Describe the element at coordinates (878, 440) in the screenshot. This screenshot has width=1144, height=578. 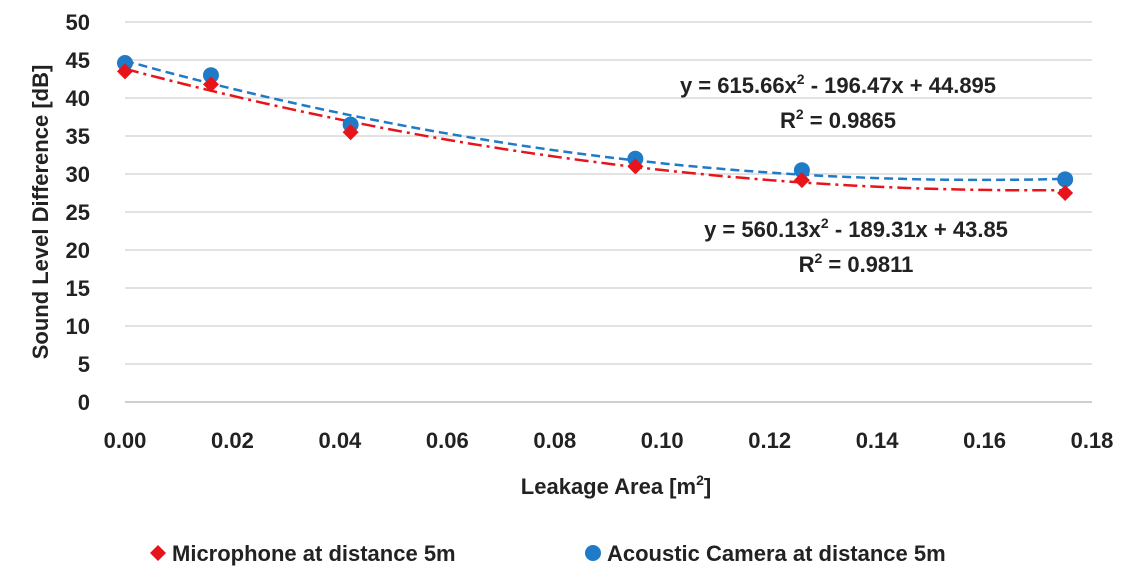
I see `x-tick-0.14: 0.14` at that location.